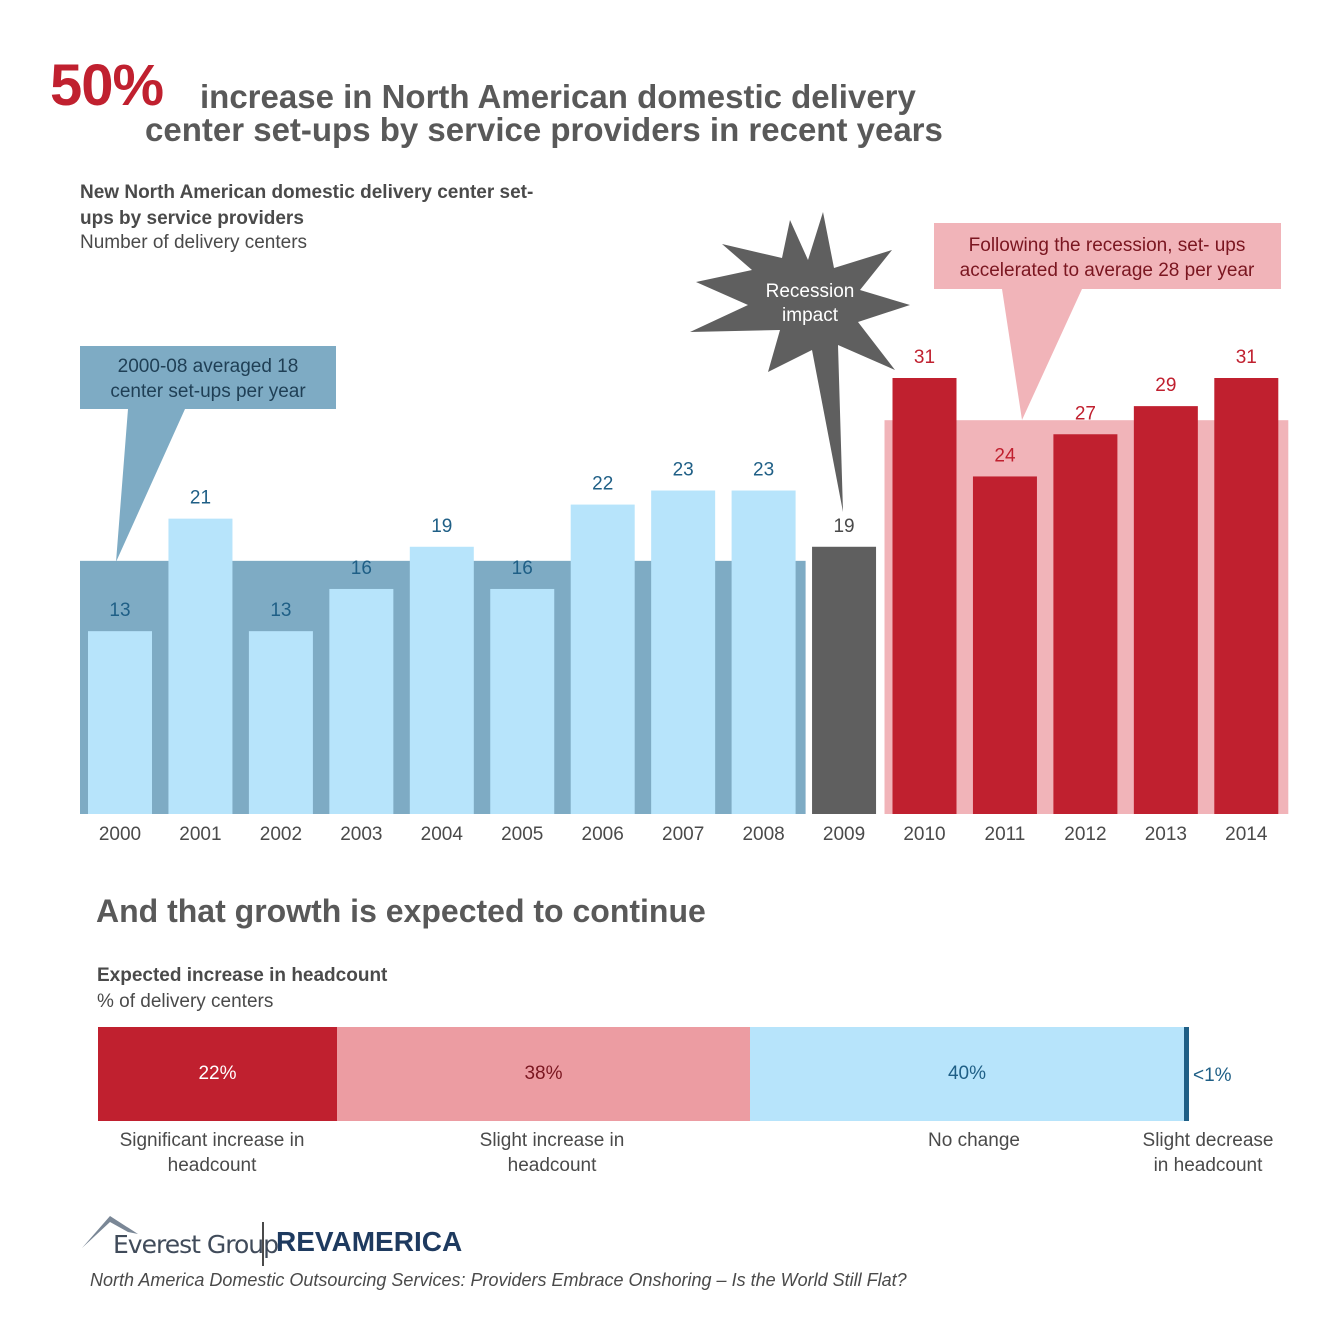 This screenshot has width=1338, height=1320. What do you see at coordinates (119, 610) in the screenshot?
I see `bar-value-2000: 13` at bounding box center [119, 610].